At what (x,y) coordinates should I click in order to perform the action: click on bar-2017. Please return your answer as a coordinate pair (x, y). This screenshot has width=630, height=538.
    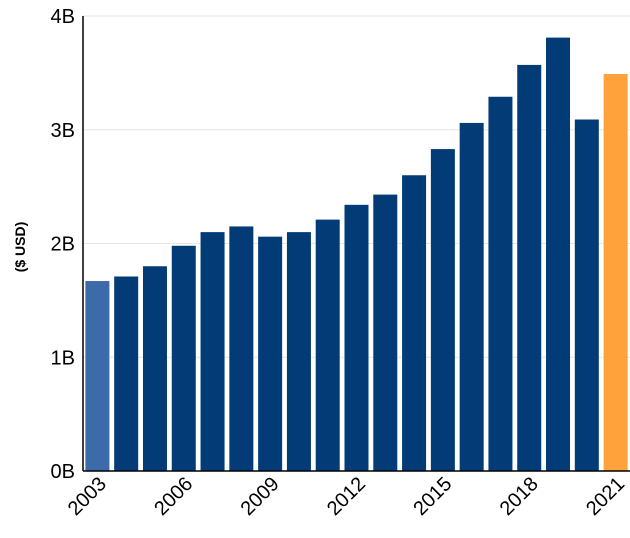
    Looking at the image, I should click on (500, 283).